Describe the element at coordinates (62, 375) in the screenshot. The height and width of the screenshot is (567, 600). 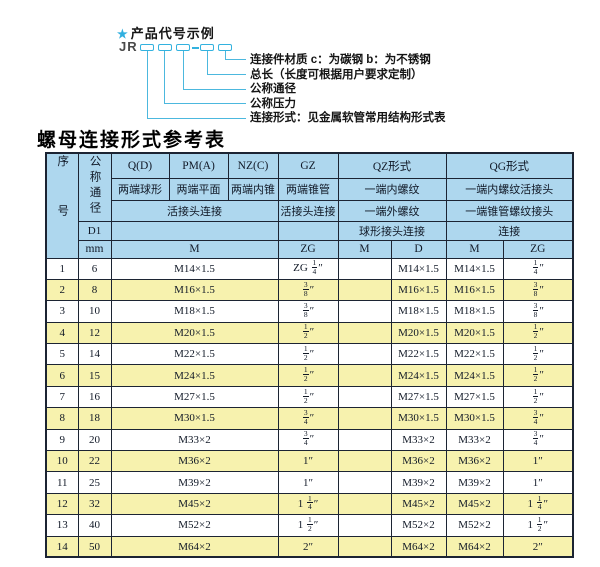
I see `cell-seq: 6` at that location.